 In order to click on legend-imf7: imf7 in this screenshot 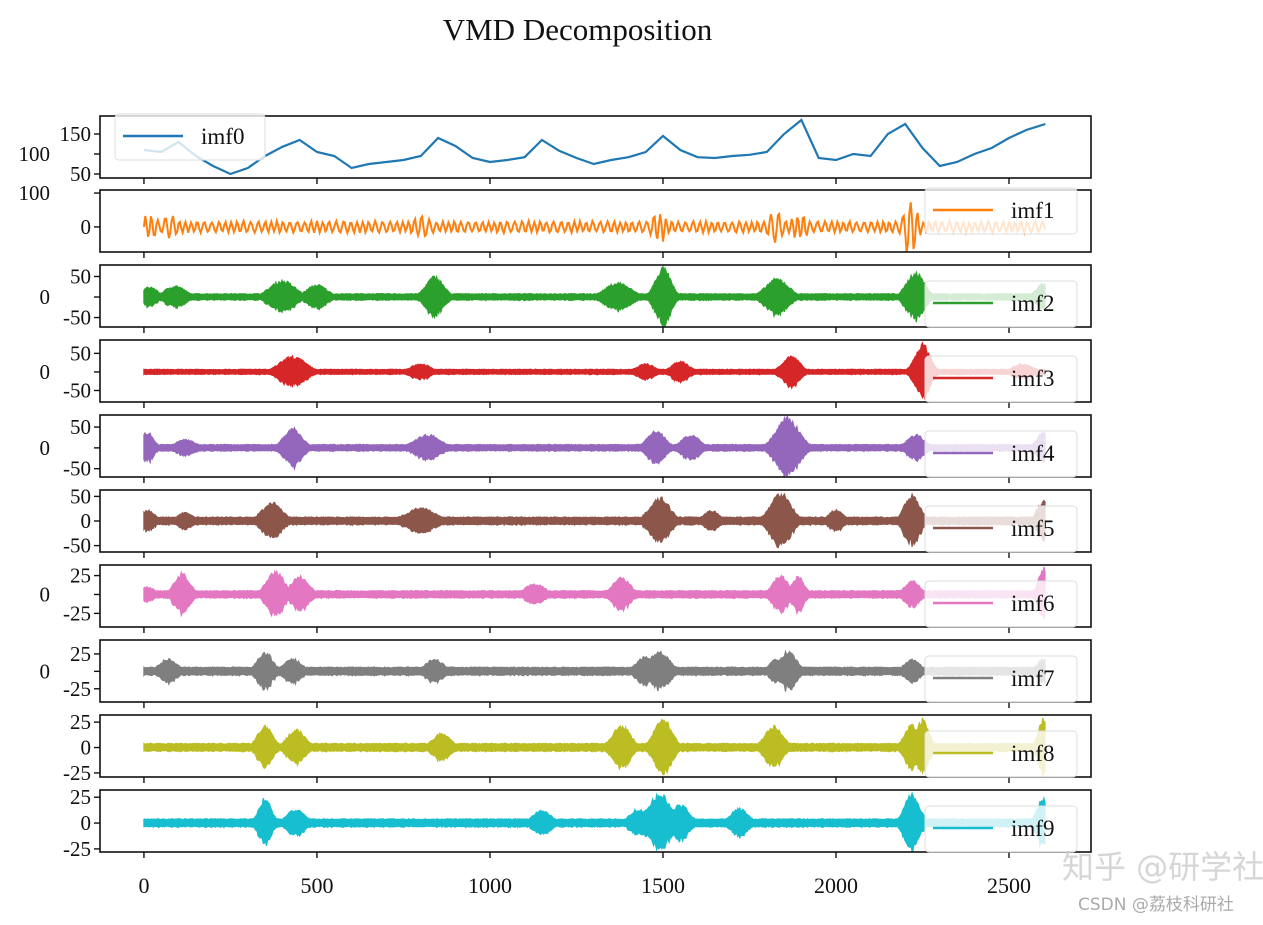, I will do `click(1001, 679)`.